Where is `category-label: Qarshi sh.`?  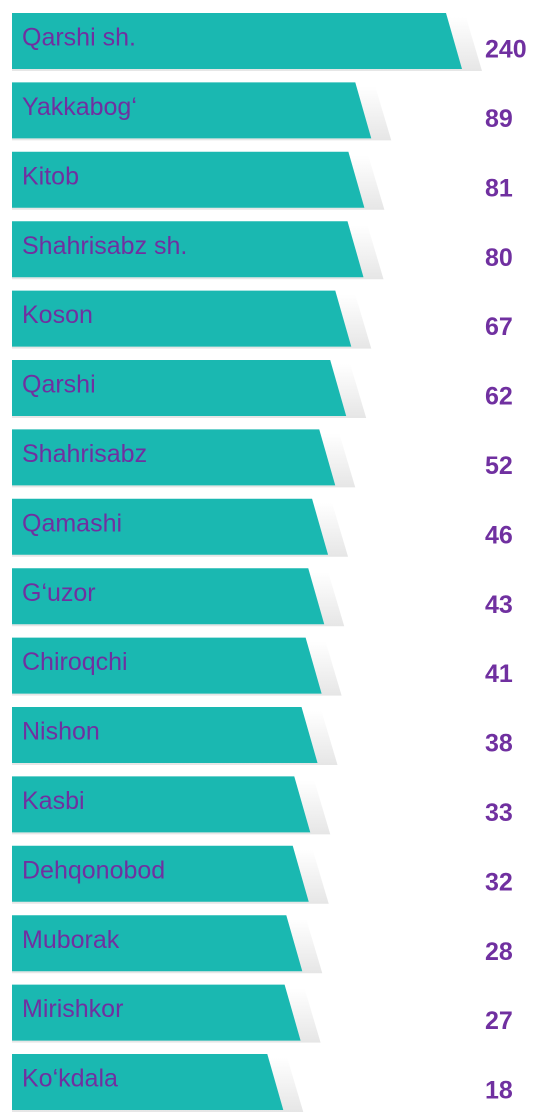 category-label: Qarshi sh. is located at coordinates (79, 38).